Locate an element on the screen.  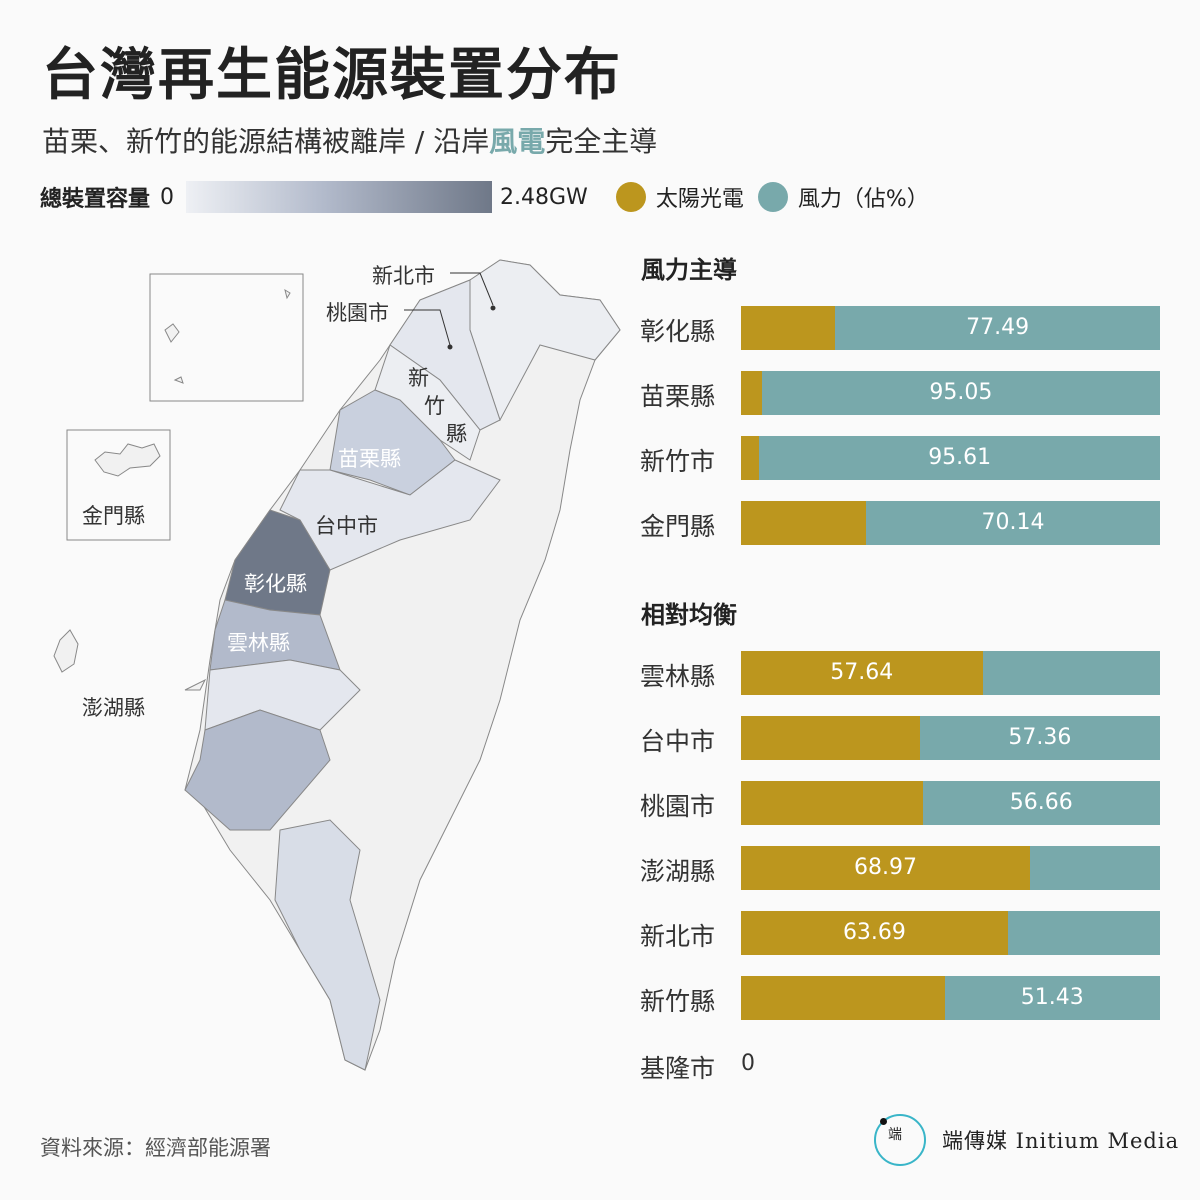
logo-circle-icon: 端 is located at coordinates (900, 1140).